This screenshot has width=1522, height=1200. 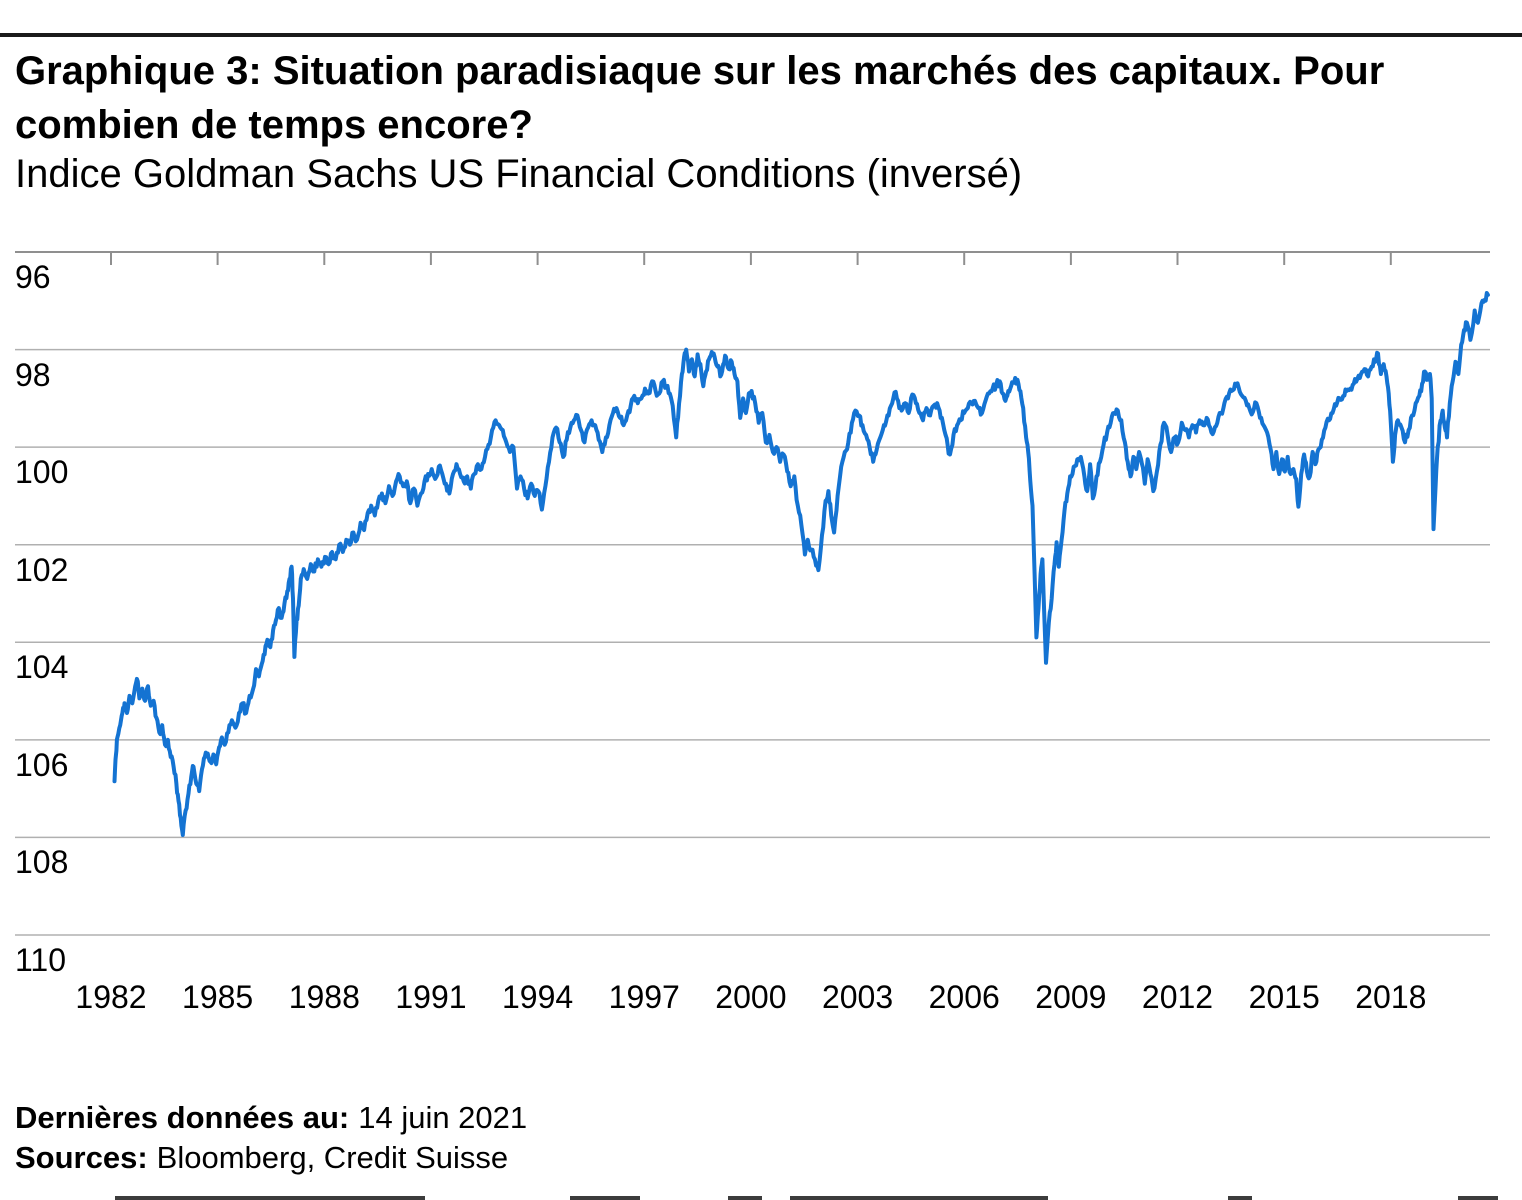 I want to click on x-tick-label: 2003, so click(x=857, y=997).